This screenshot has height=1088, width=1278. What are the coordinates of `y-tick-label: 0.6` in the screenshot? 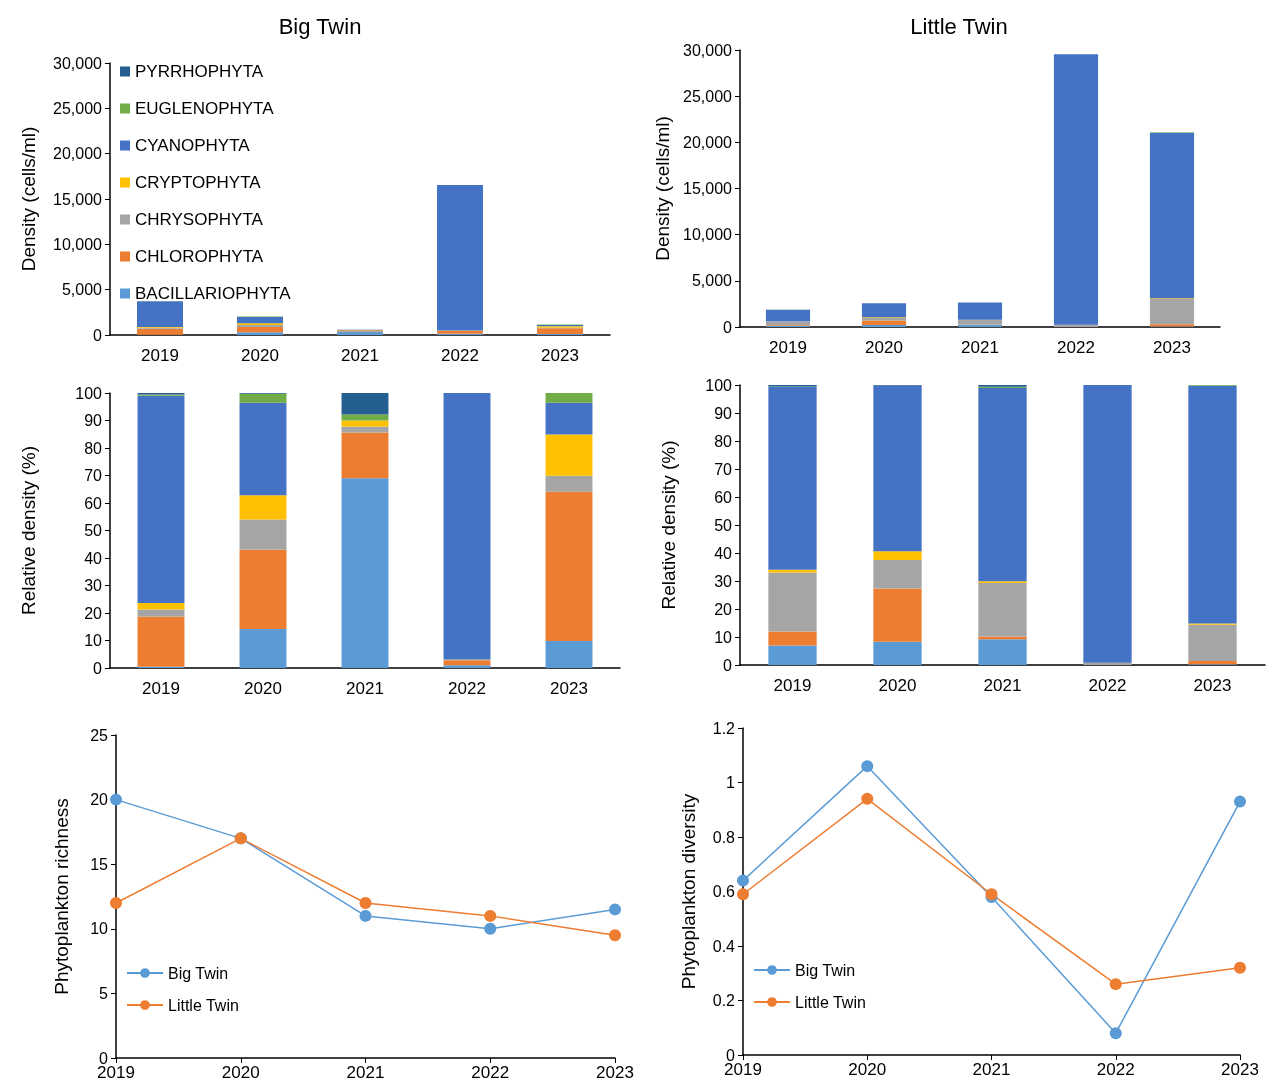 It's located at (724, 891).